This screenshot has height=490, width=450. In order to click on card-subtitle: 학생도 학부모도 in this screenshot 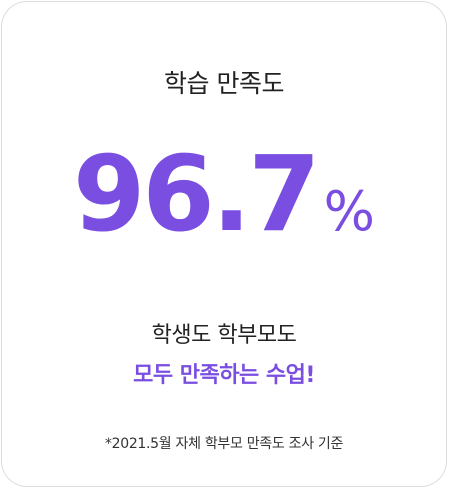, I will do `click(224, 335)`.